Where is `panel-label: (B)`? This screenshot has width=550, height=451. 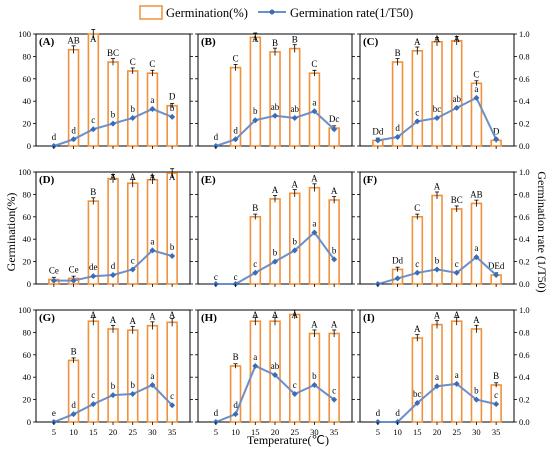 panel-label: (B) is located at coordinates (208, 42).